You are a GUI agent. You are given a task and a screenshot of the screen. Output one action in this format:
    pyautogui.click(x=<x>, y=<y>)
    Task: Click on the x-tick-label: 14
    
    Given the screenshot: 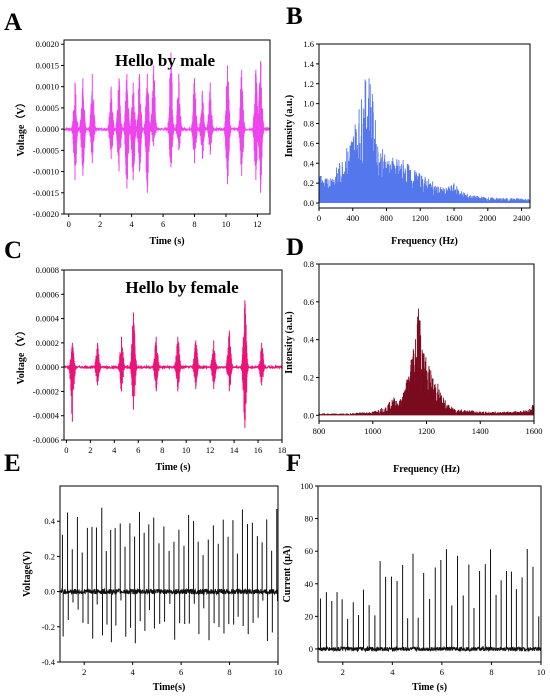 What is the action you would take?
    pyautogui.click(x=234, y=450)
    